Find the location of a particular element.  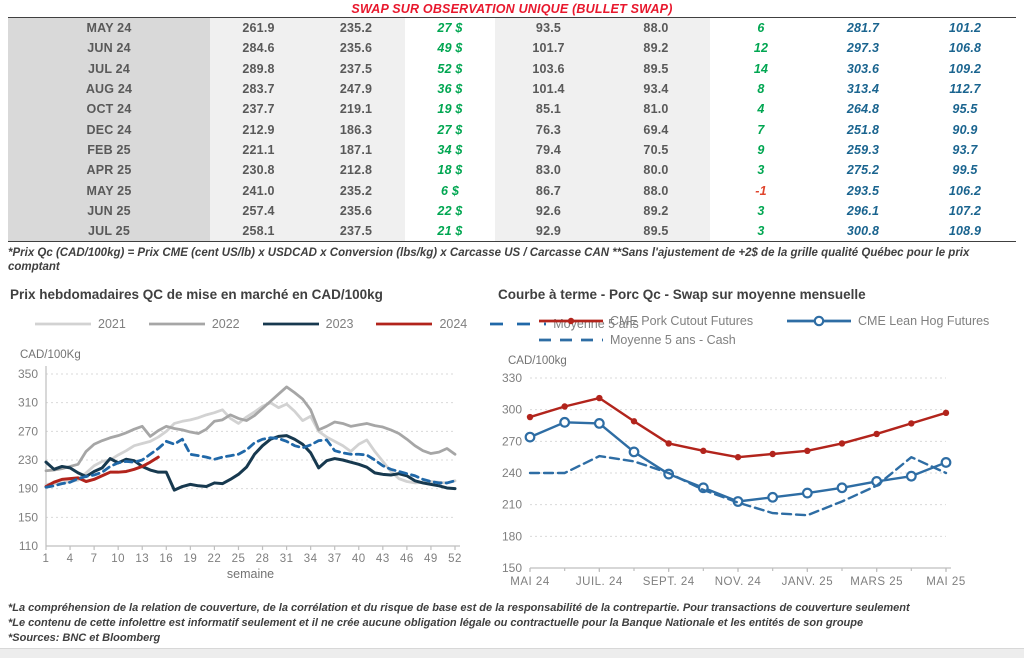

table-month-cell: DEC 24 is located at coordinates (109, 129).